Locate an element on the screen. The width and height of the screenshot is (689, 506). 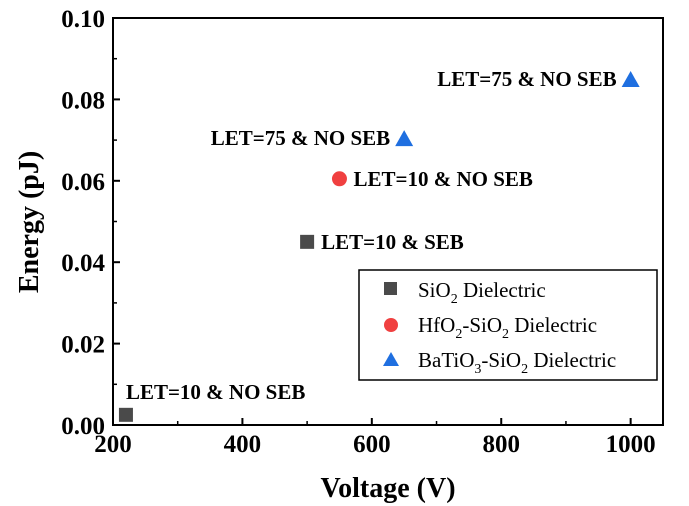
legend-sio2-sub: 2 is located at coordinates (454, 299).